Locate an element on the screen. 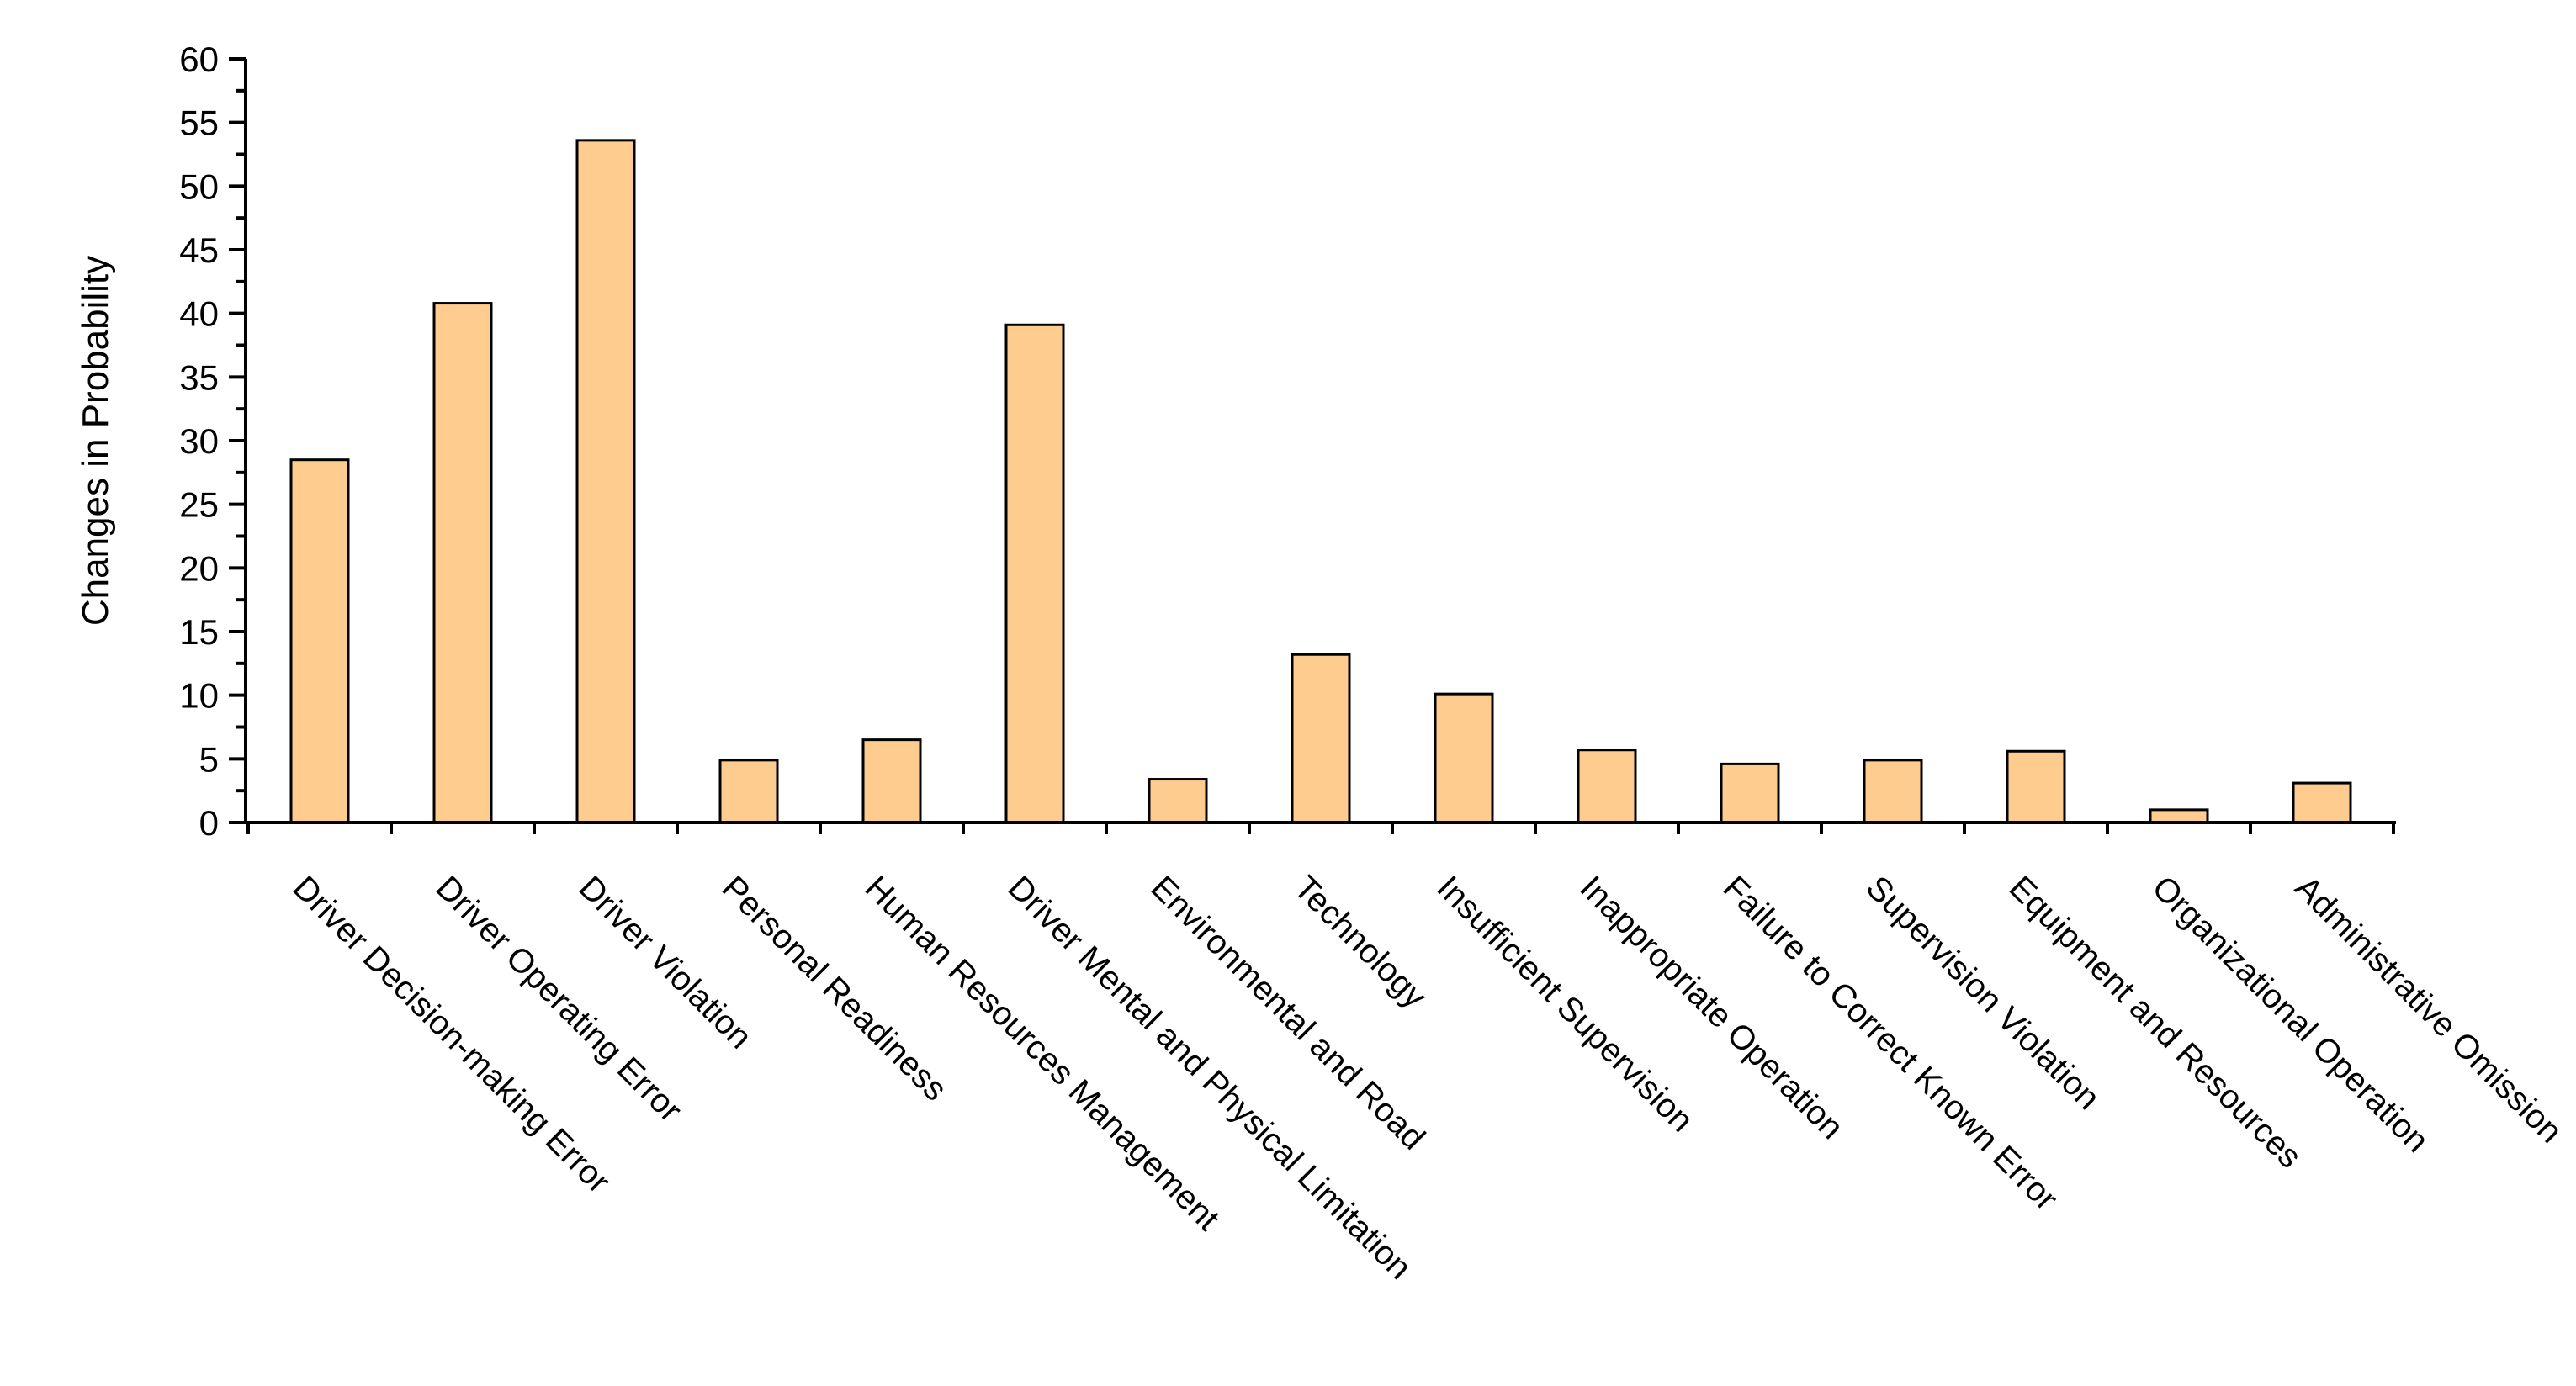 The height and width of the screenshot is (1386, 2576). y-axis-title: Changes in Probability is located at coordinates (95, 441).